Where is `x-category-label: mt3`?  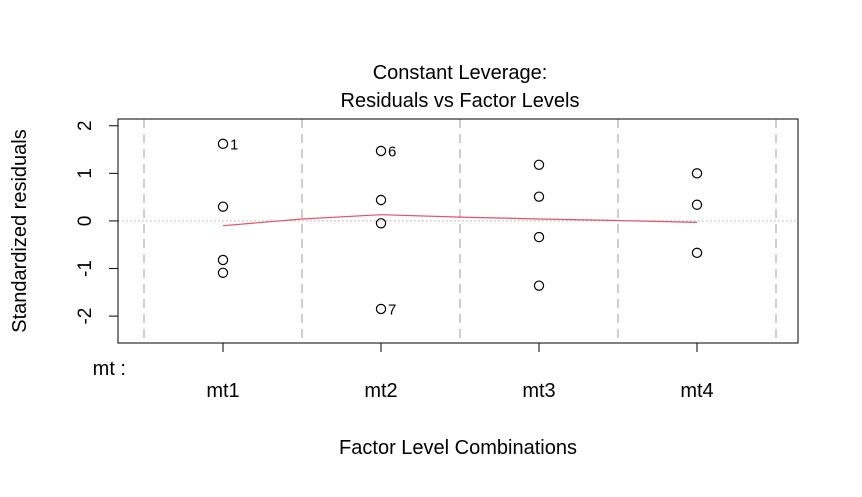
x-category-label: mt3 is located at coordinates (538, 391).